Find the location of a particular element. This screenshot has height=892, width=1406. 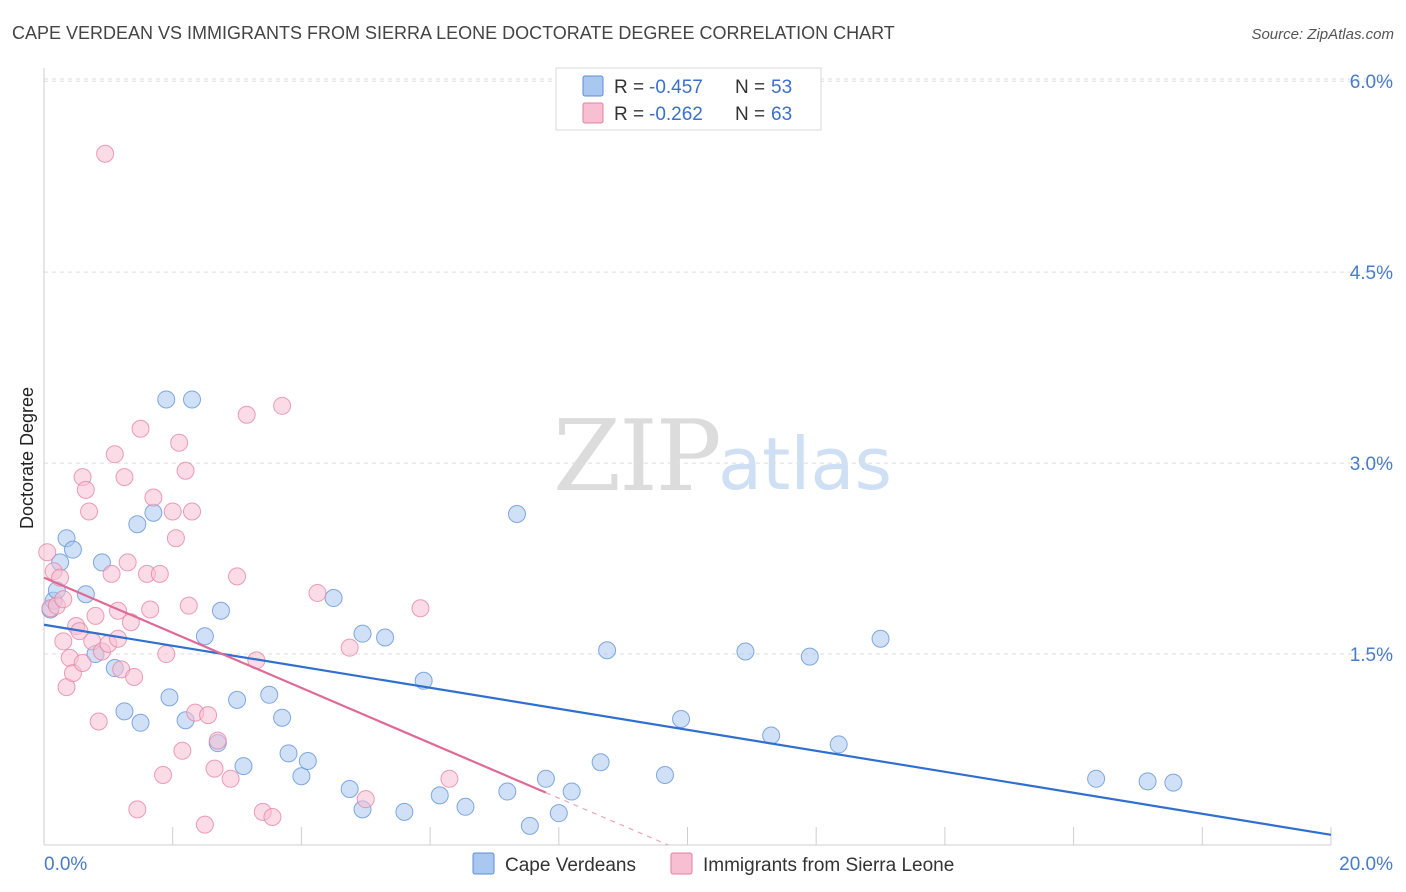

legend-swatch-sierra-leone is located at coordinates (593, 113).